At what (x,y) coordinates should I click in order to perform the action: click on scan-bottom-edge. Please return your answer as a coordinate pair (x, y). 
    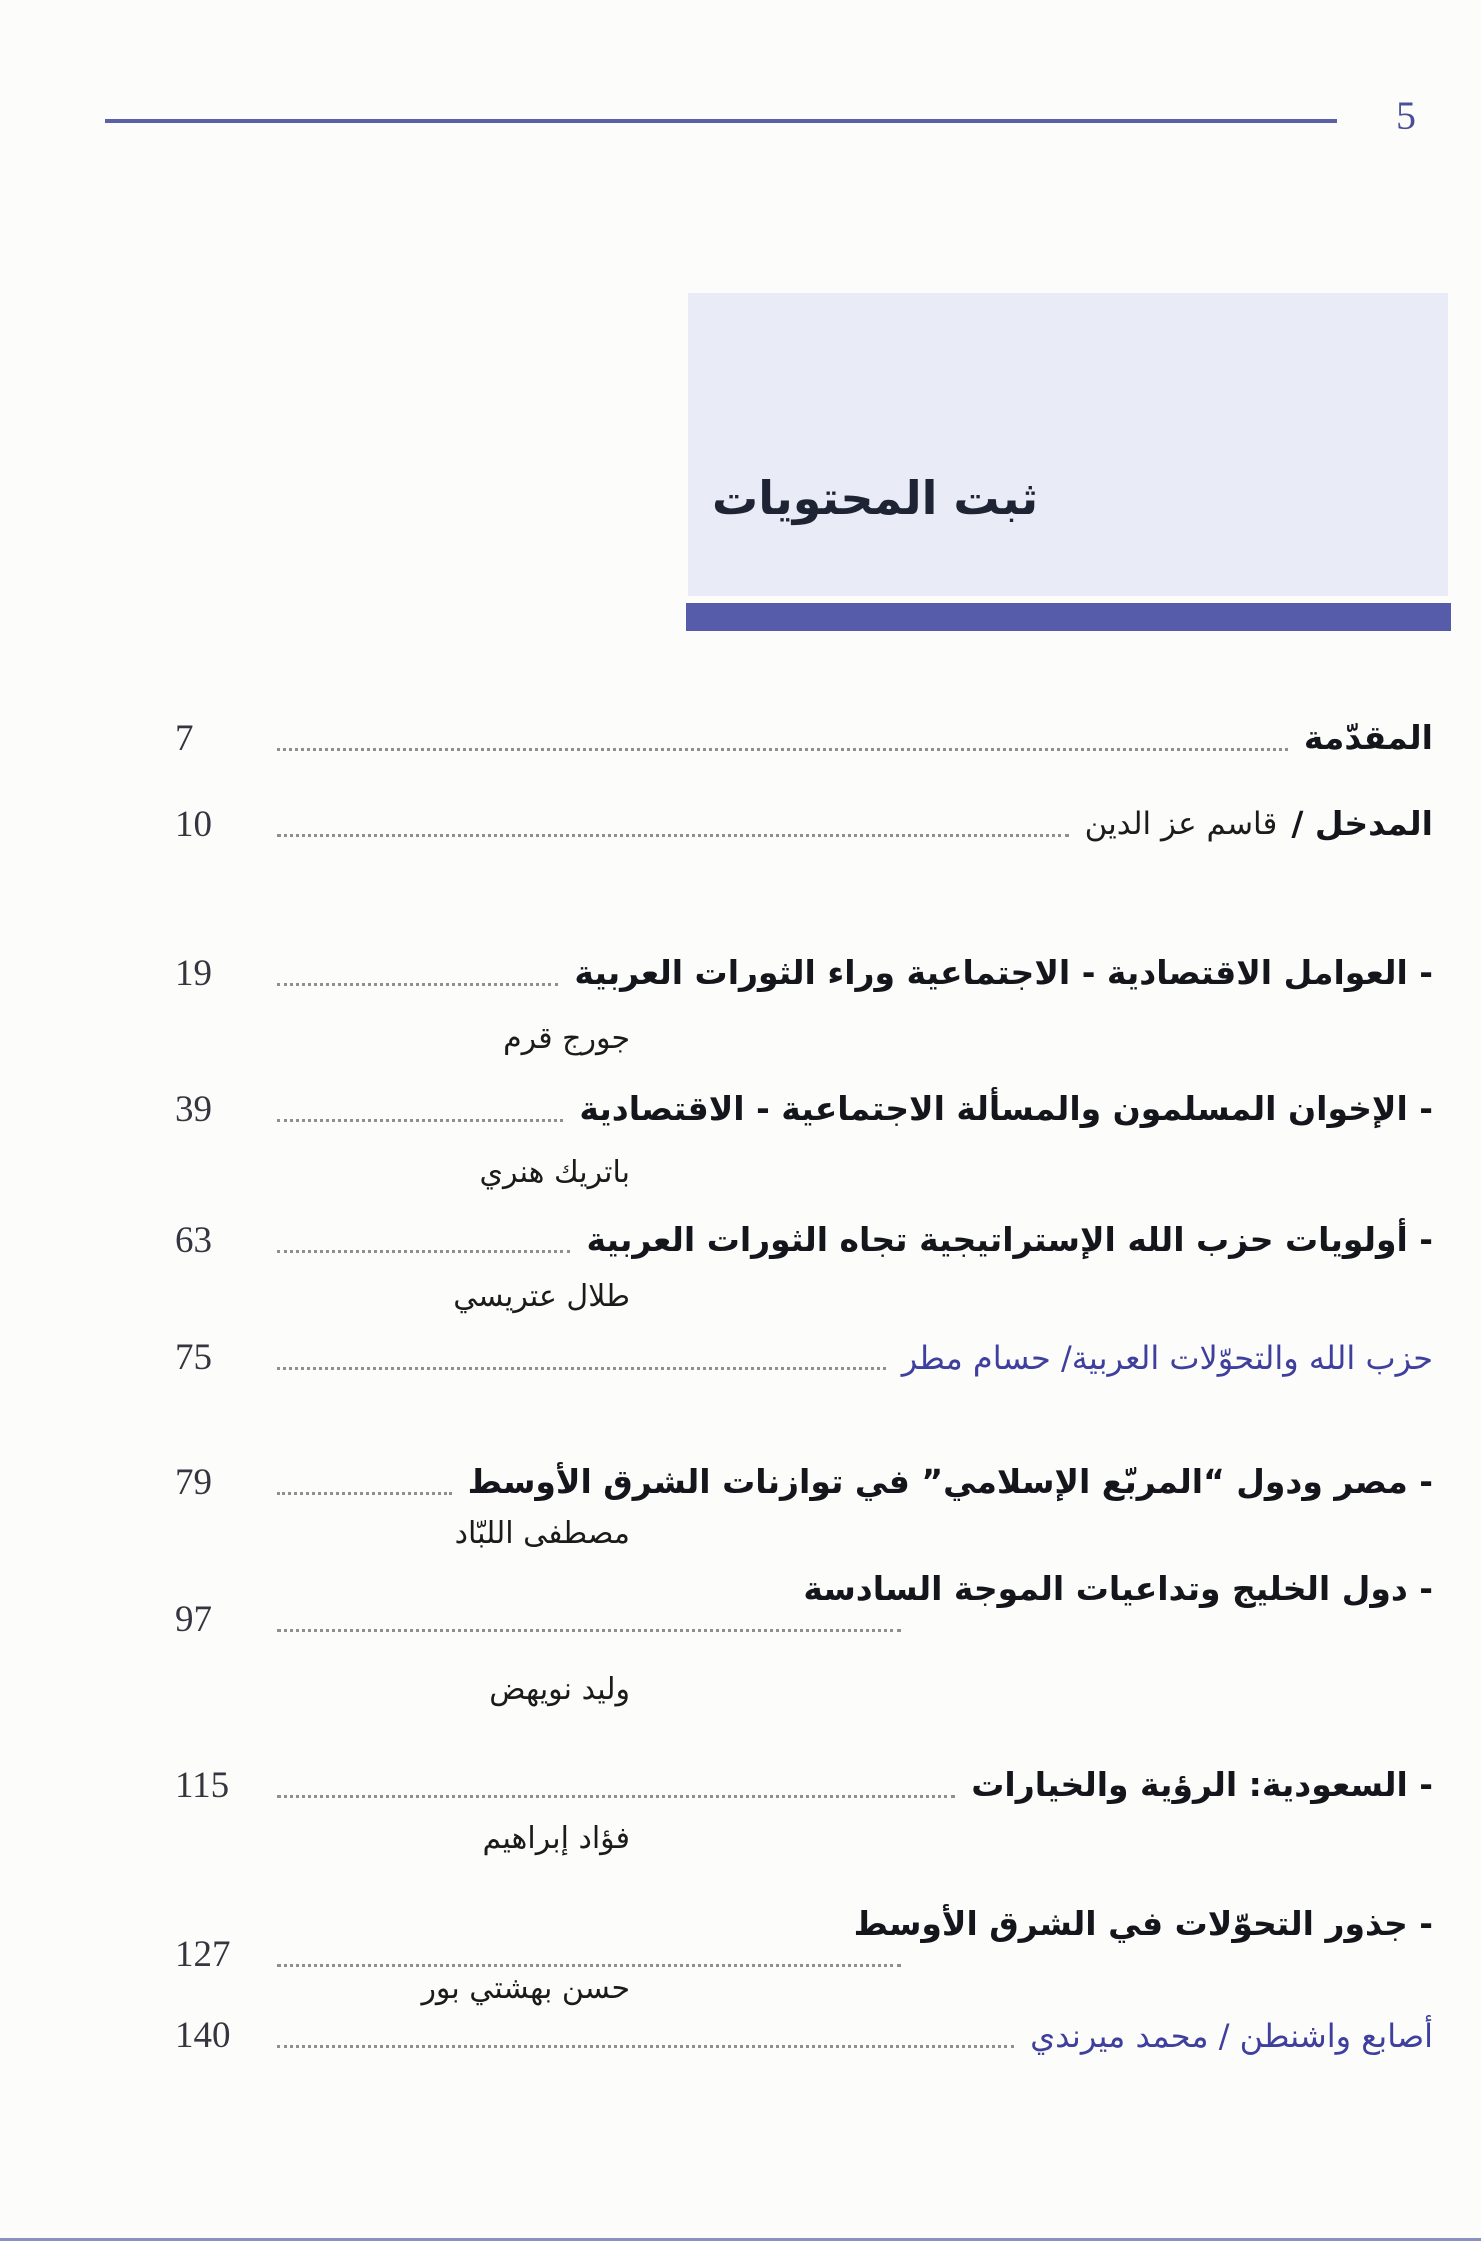
    Looking at the image, I should click on (740, 2239).